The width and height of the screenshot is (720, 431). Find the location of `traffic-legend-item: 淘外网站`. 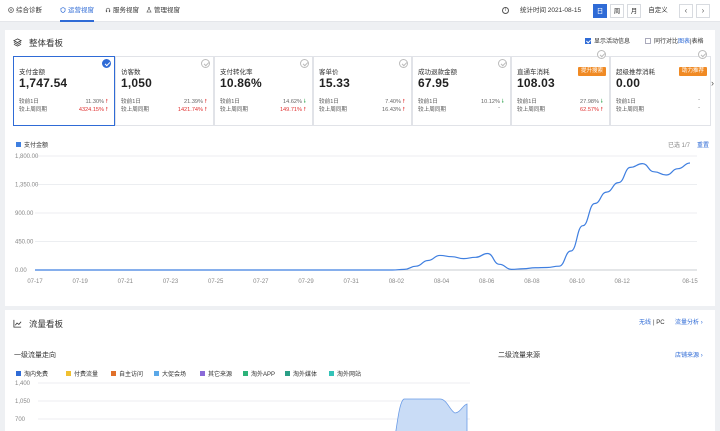

traffic-legend-item: 淘外网站 is located at coordinates (345, 373).